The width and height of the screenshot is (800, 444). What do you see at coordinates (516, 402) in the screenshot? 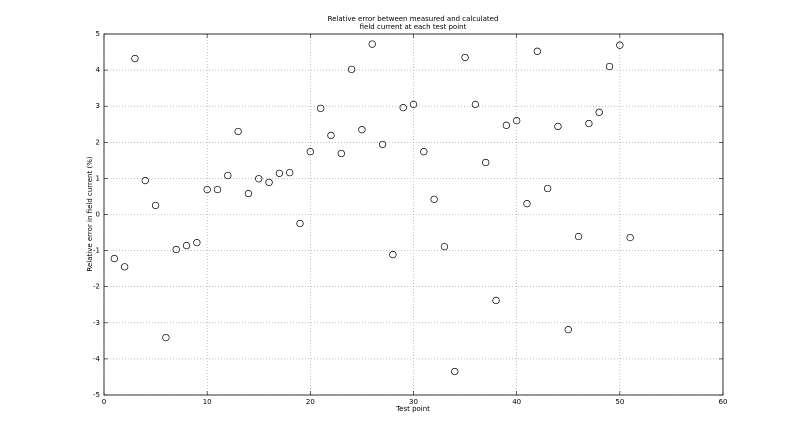
I see `x-tick-label: 40` at bounding box center [516, 402].